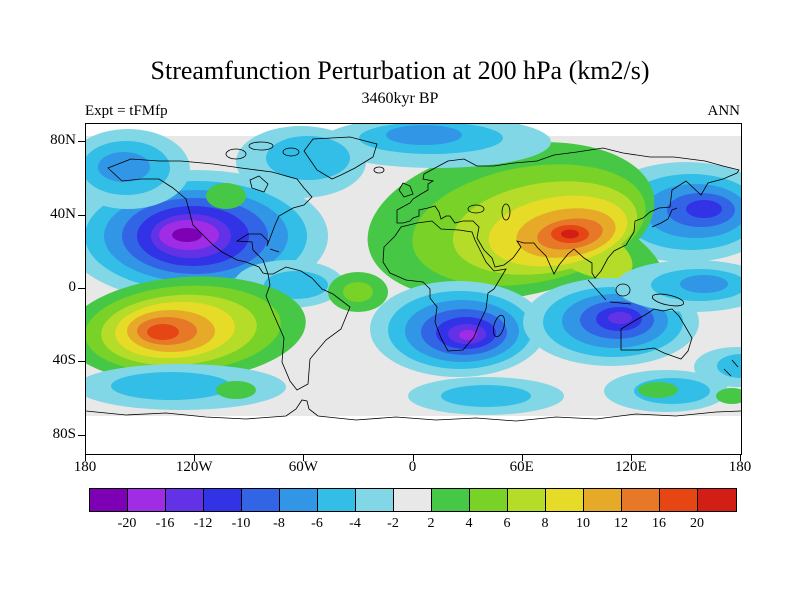  Describe the element at coordinates (194, 467) in the screenshot. I see `longitude-tick-label: 120W` at that location.